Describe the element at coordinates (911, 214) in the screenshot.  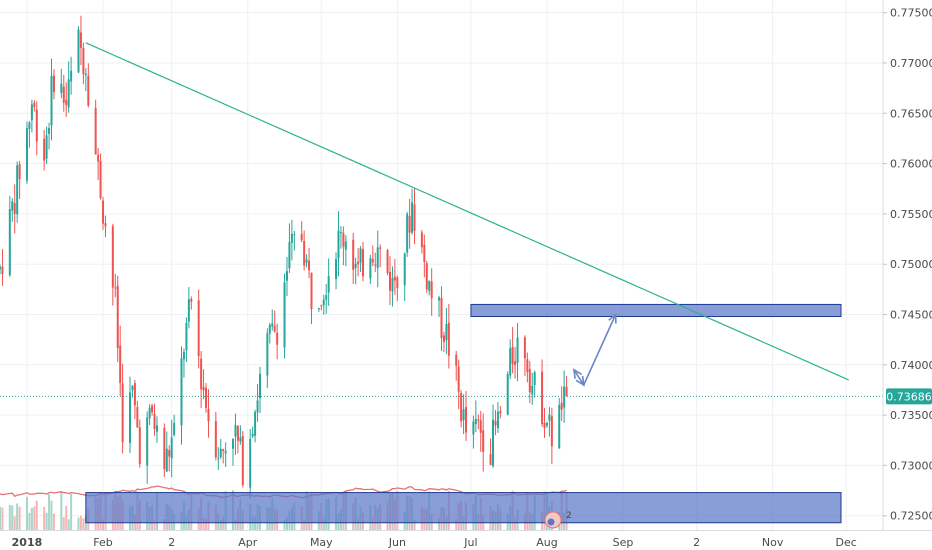
I see `y-tick-label: 0.75500` at that location.